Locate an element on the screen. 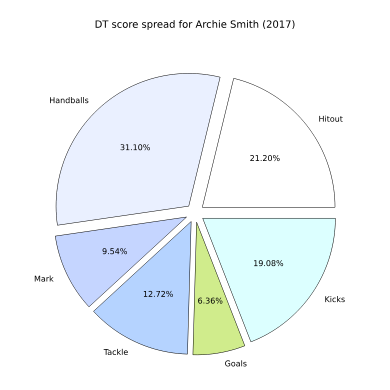 The height and width of the screenshot is (390, 390). chart-title: DT score spread for Archie Smith (2017) is located at coordinates (195, 25).